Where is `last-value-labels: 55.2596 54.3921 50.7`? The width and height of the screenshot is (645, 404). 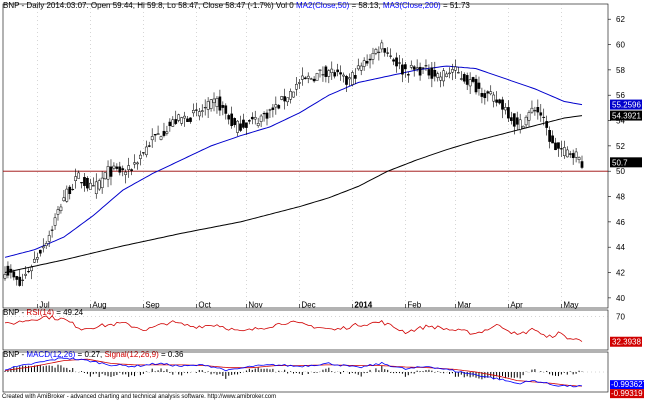
last-value-labels: 55.2596 54.3921 50.7 is located at coordinates (626, 133).